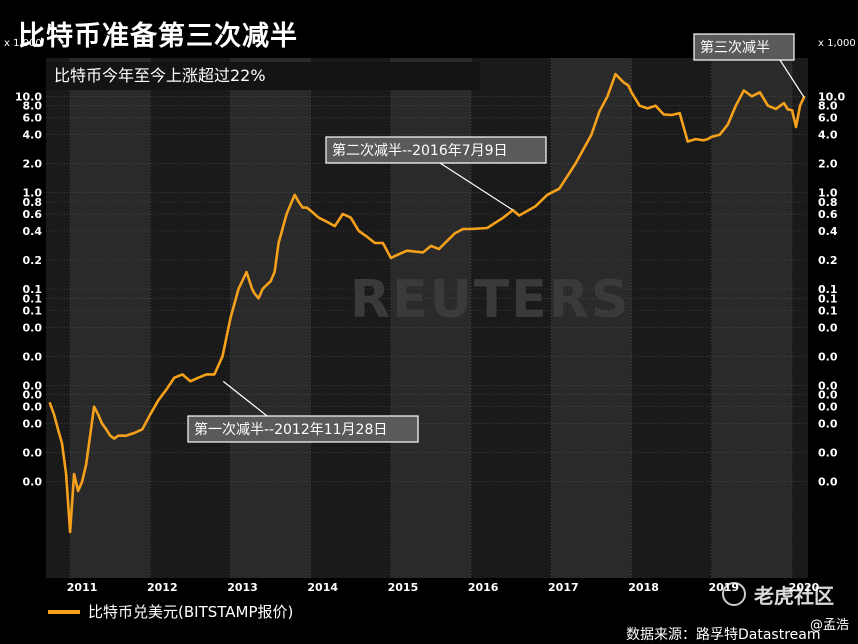 This screenshot has width=858, height=644. I want to click on community-watermark: 老虎社区, so click(794, 596).